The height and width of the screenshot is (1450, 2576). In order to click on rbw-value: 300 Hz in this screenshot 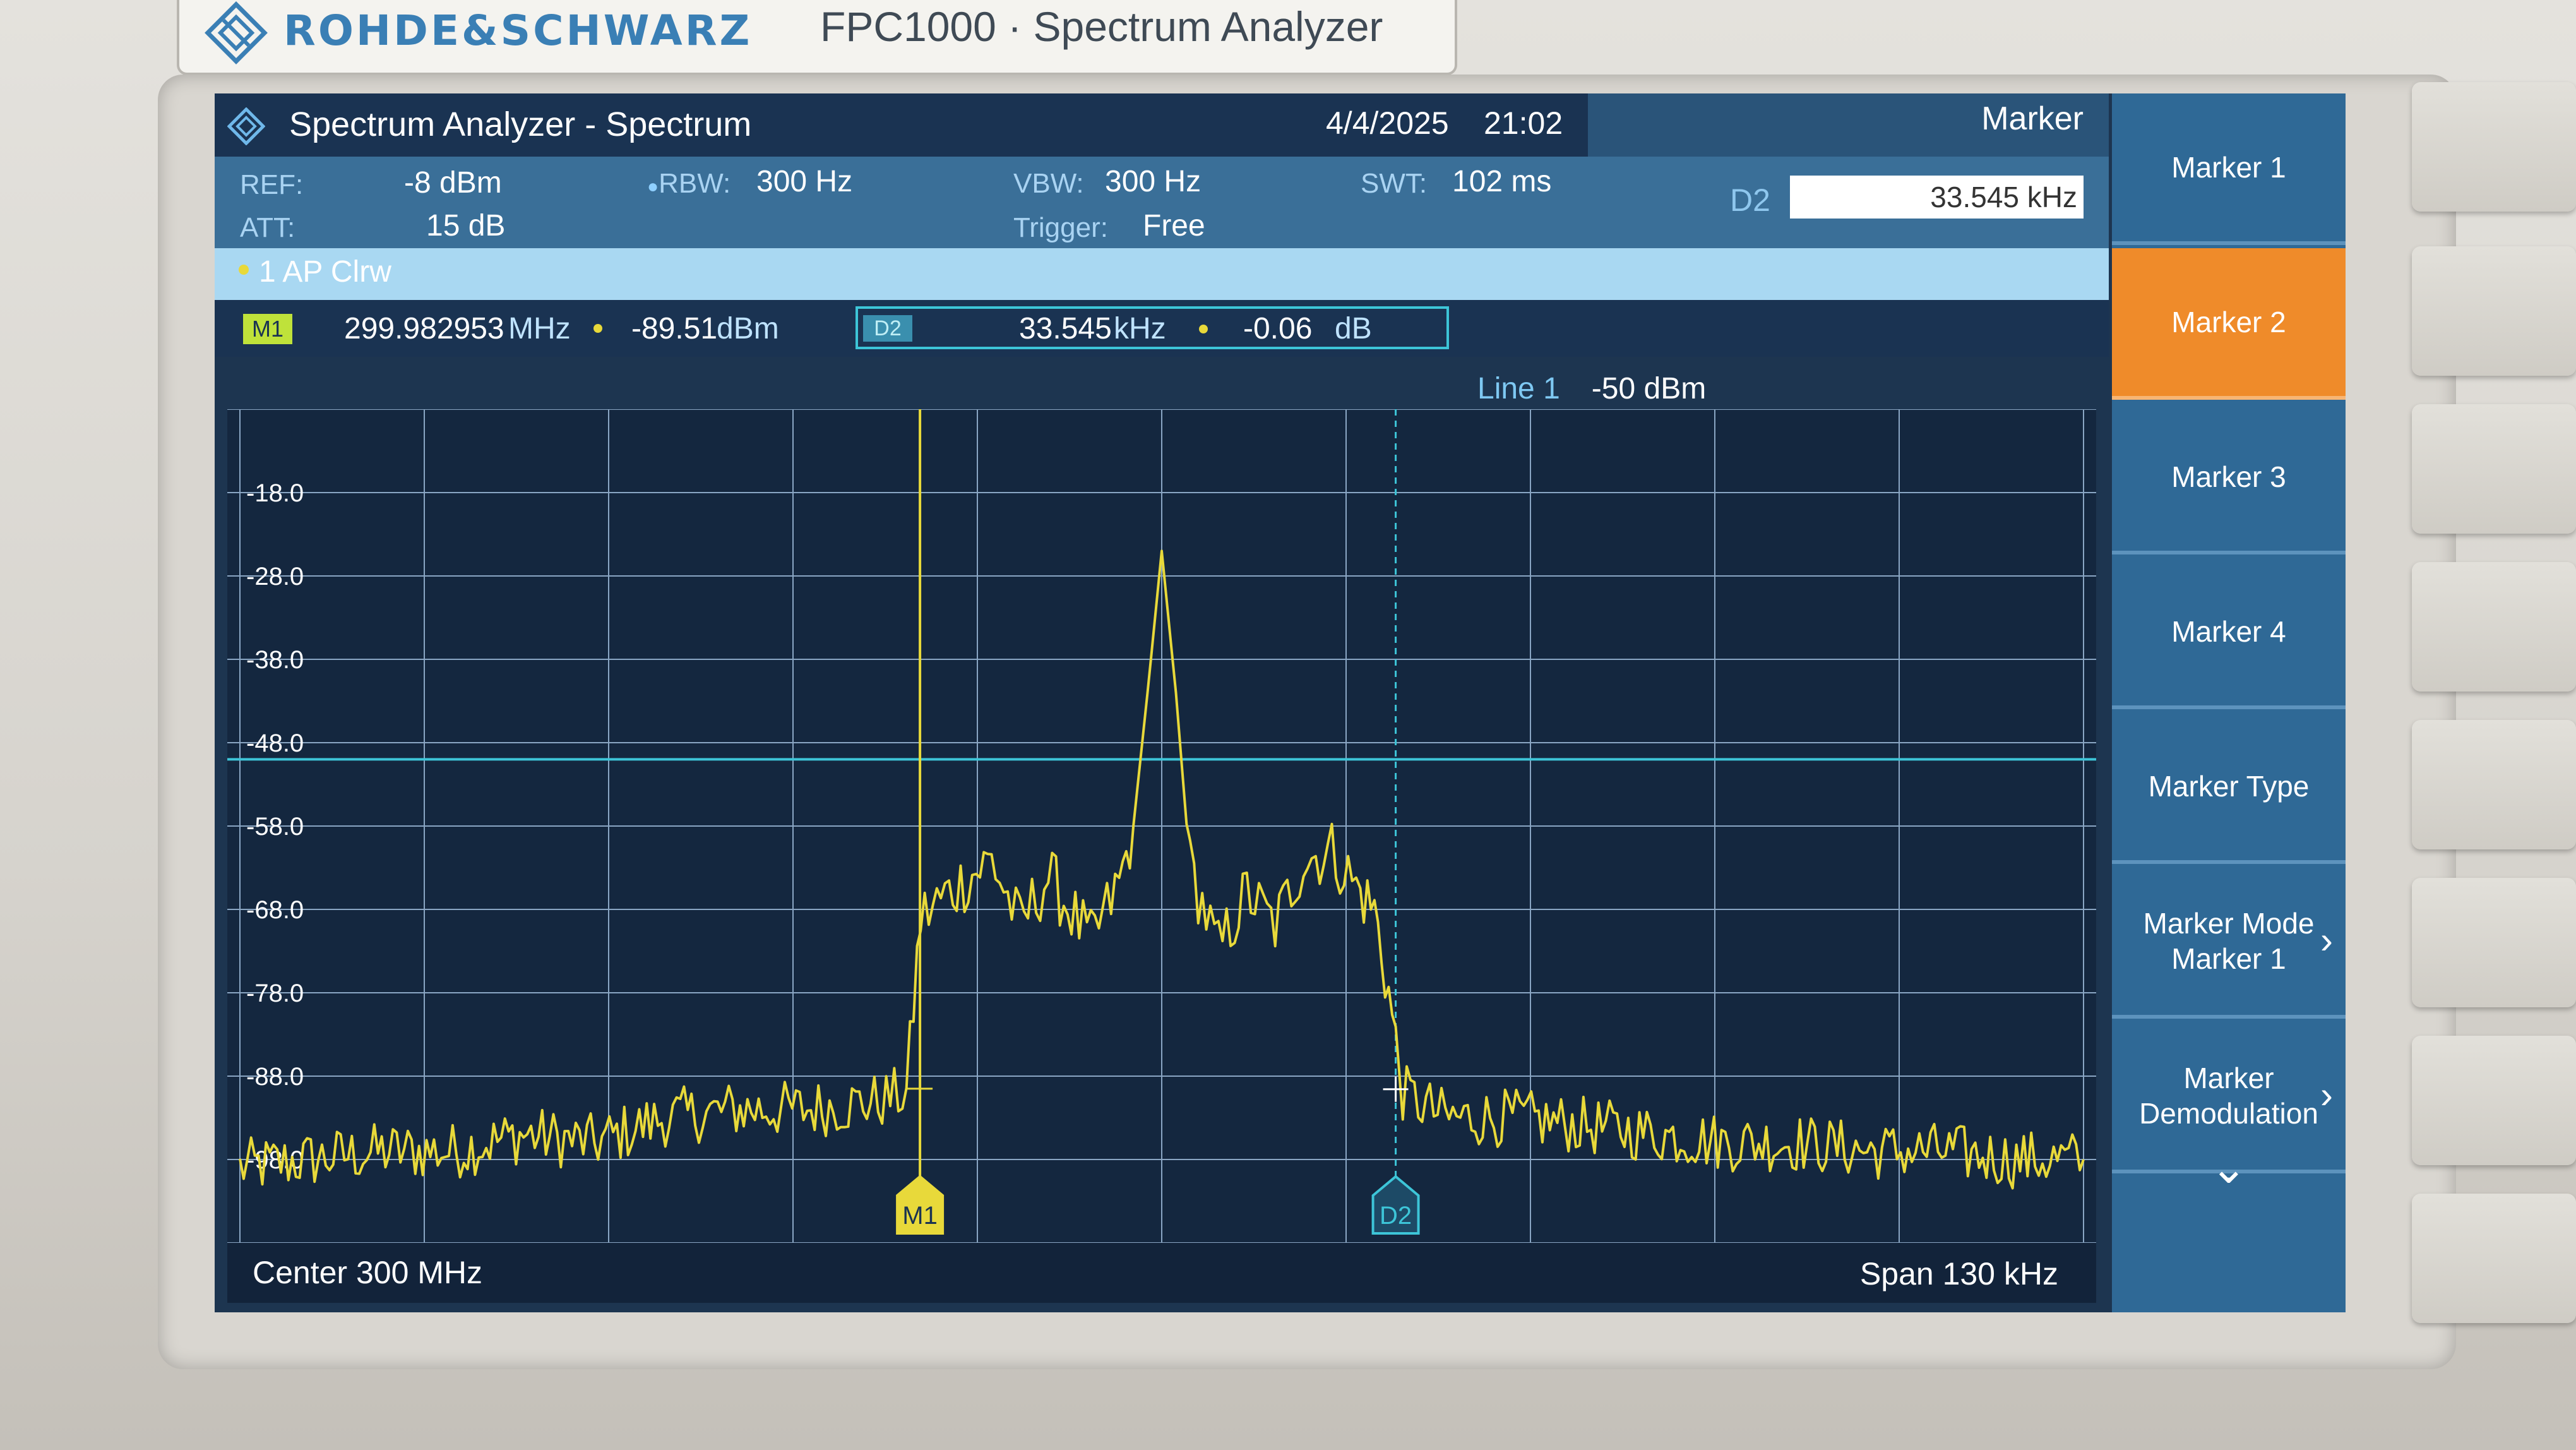, I will do `click(804, 181)`.